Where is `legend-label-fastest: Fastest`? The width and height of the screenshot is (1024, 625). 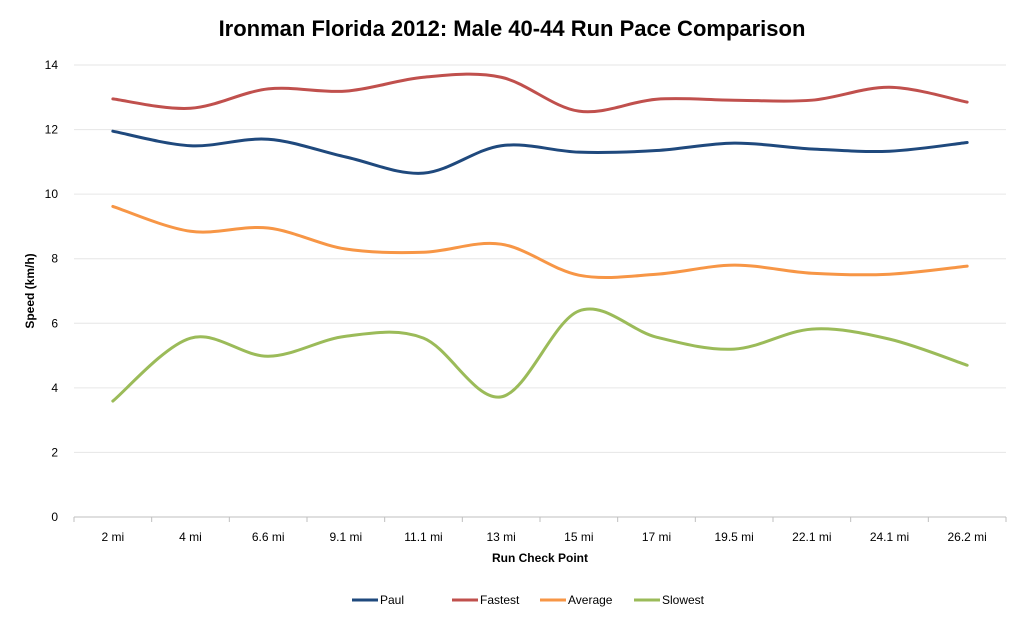 legend-label-fastest: Fastest is located at coordinates (500, 600).